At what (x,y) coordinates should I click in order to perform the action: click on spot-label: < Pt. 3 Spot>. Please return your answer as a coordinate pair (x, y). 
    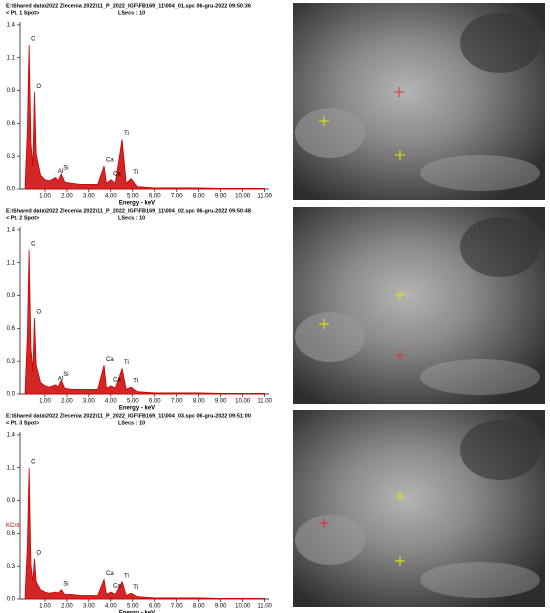
    Looking at the image, I should click on (22, 423).